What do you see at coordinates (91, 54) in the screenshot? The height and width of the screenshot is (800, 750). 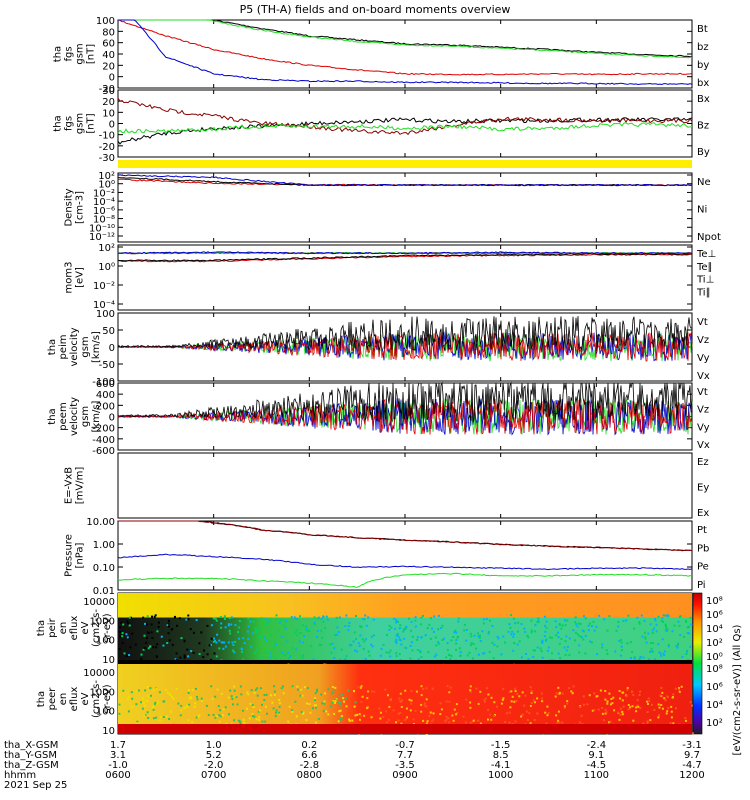 I see `fgs-ylabel: [nT]` at bounding box center [91, 54].